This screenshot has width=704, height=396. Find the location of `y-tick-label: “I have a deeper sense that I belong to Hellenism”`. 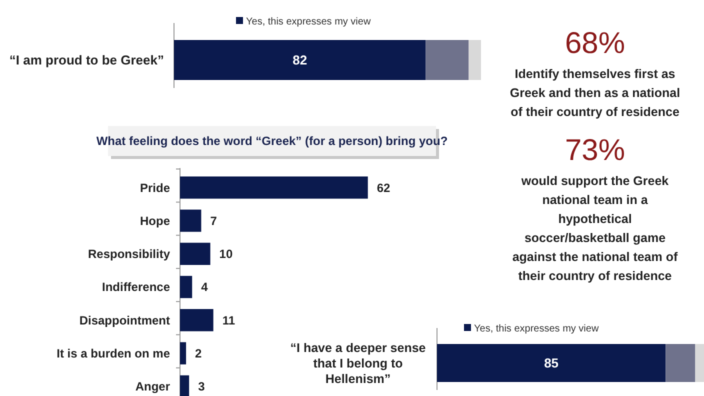

y-tick-label: “I have a deeper sense that I belong to Hellenism” is located at coordinates (358, 363).